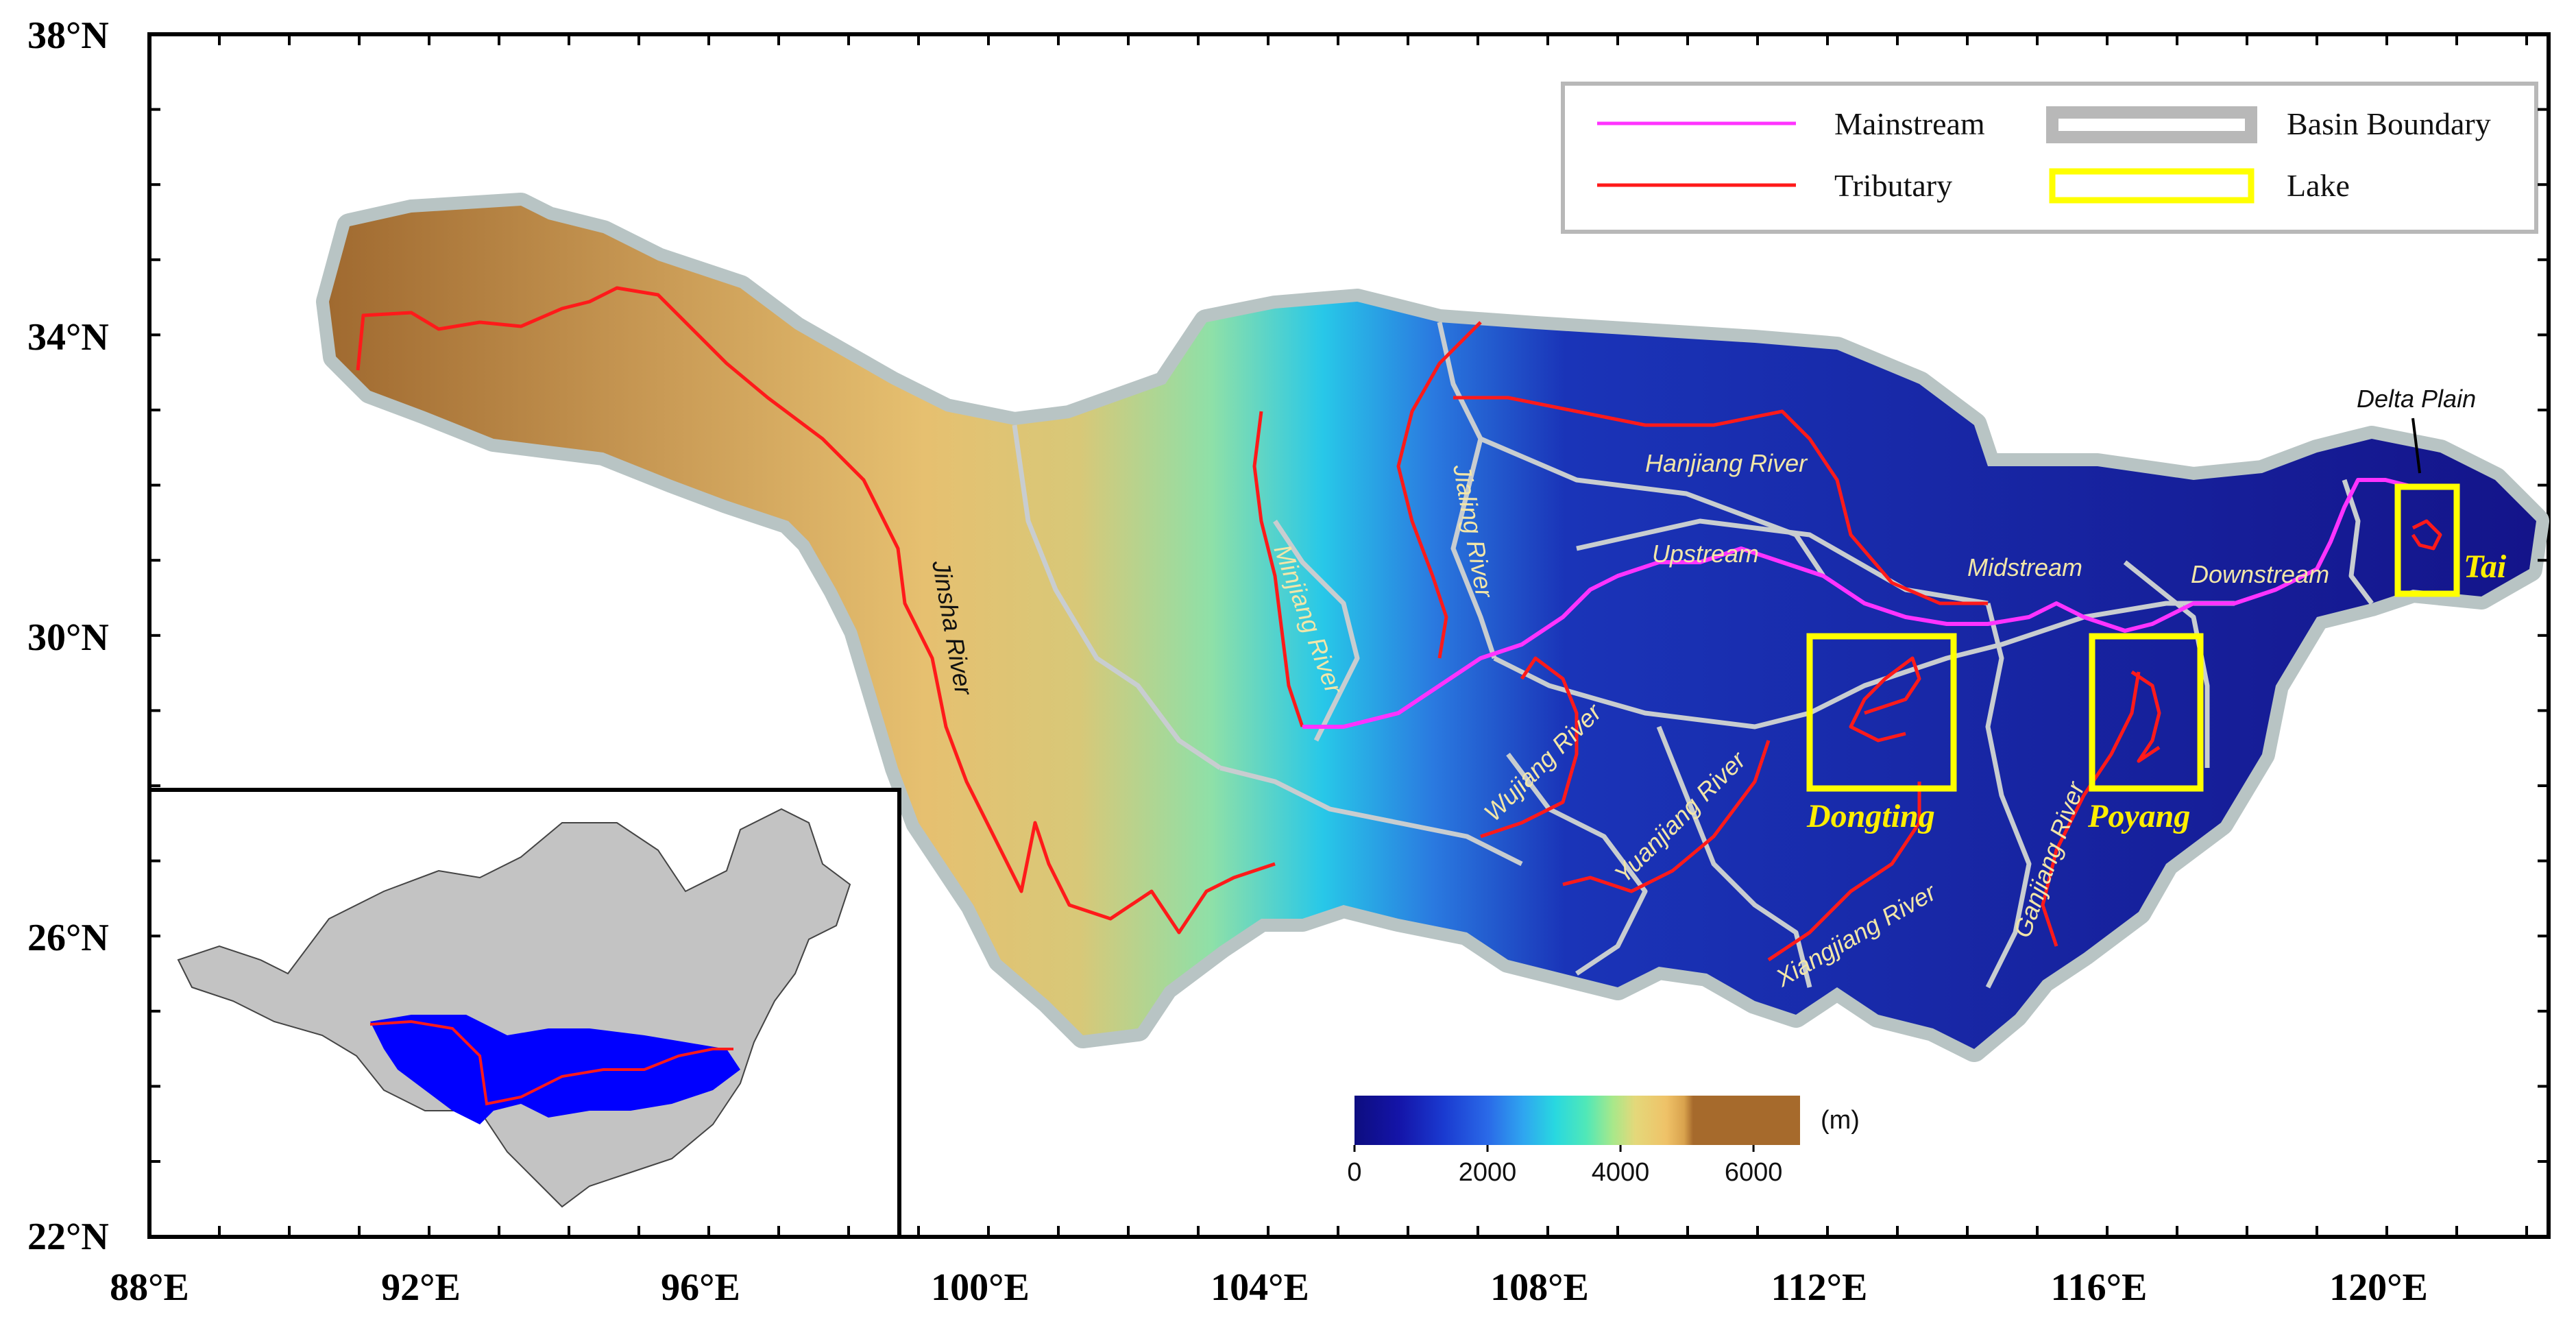 This screenshot has height=1326, width=2576. I want to click on legend-mainstream-label: Mainstream, so click(1909, 123).